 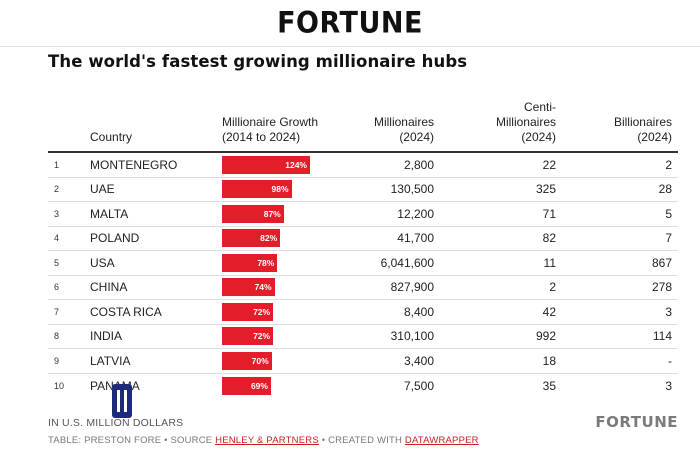 What do you see at coordinates (57, 262) in the screenshot?
I see `rank-cell: 5` at bounding box center [57, 262].